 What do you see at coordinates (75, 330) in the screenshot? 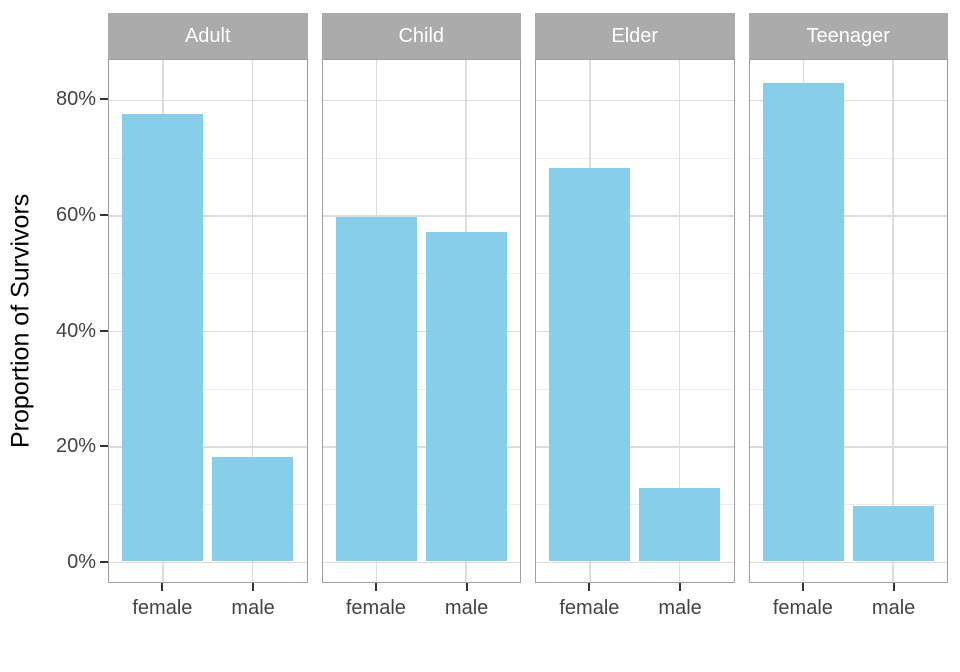
I see `y-tick-label: 40%` at bounding box center [75, 330].